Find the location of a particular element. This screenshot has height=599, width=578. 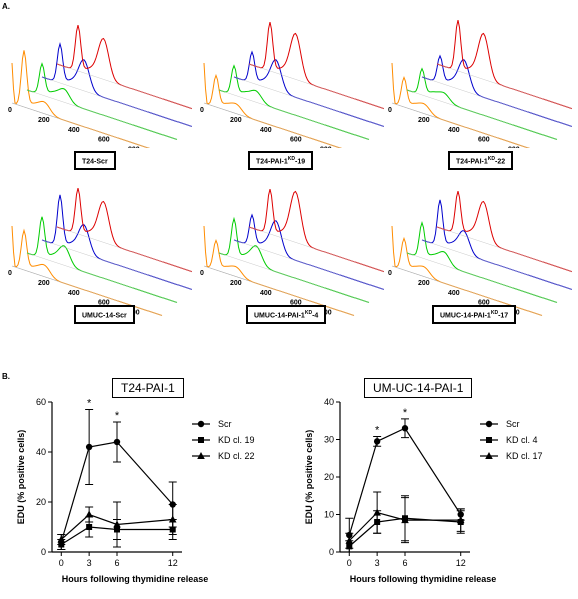

y-tick-label: 40 is located at coordinates (41, 452).